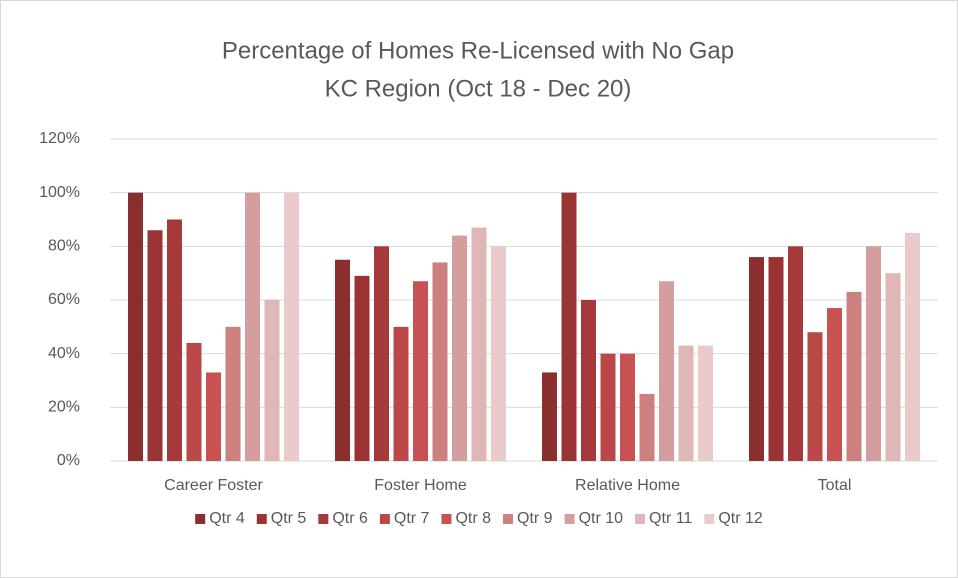  I want to click on y-tick-label: 60%, so click(64, 299).